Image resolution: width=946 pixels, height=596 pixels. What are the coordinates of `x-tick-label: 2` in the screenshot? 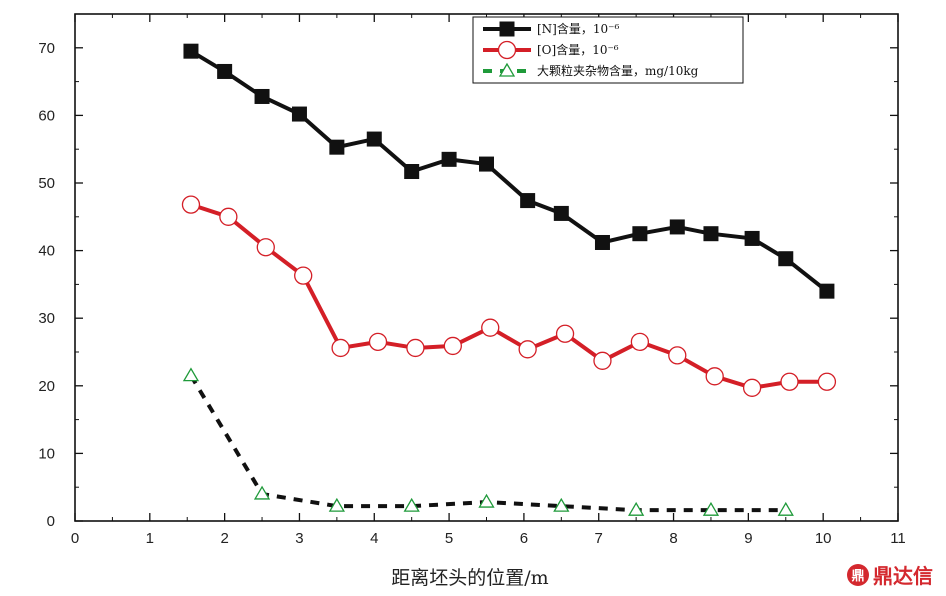 It's located at (224, 538).